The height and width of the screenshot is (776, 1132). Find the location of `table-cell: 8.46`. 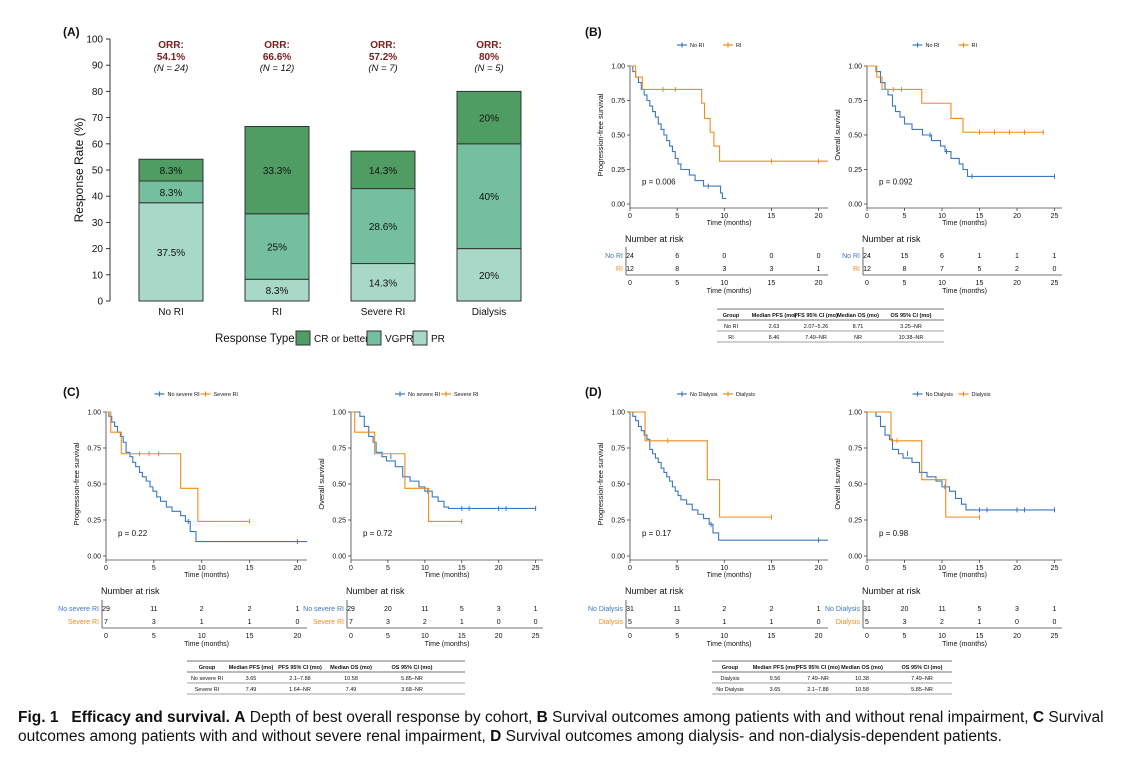

table-cell: 8.46 is located at coordinates (774, 338).